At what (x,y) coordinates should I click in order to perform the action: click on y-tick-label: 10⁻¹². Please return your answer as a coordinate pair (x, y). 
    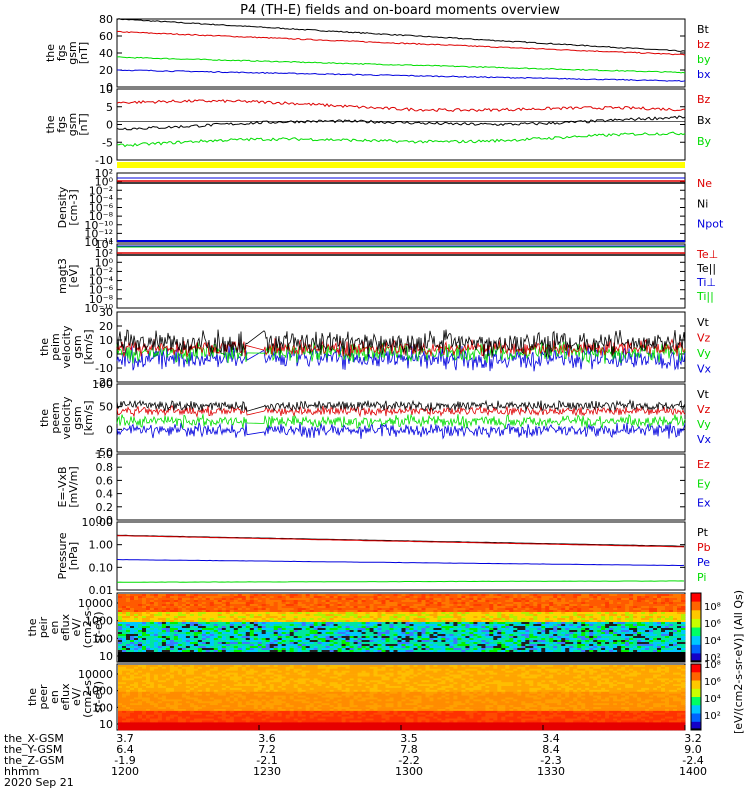
    Looking at the image, I should click on (98, 233).